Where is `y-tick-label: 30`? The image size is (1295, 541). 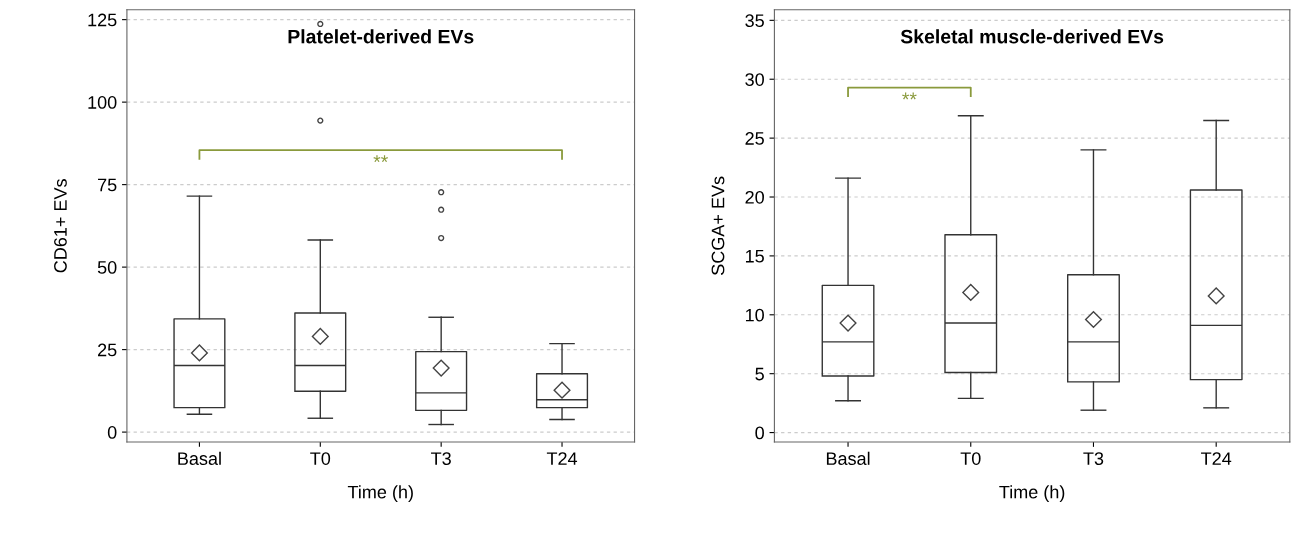
y-tick-label: 30 is located at coordinates (754, 79).